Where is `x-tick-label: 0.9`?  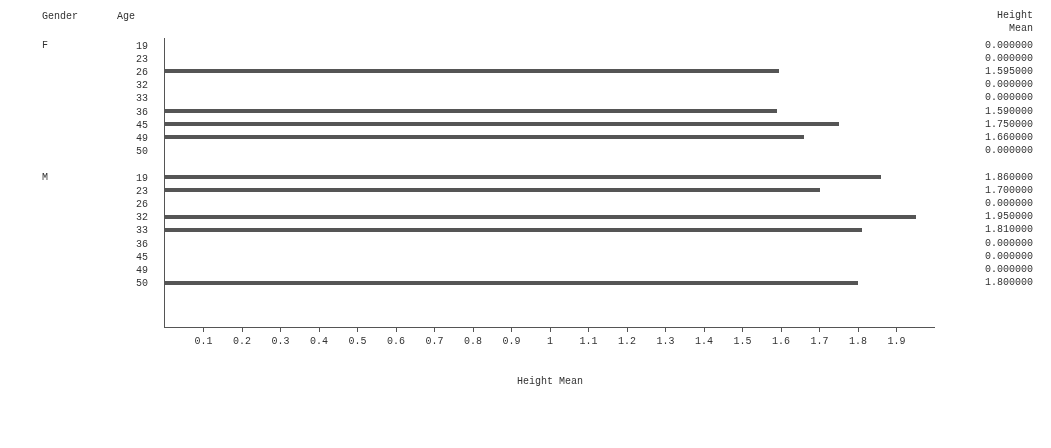
x-tick-label: 0.9 is located at coordinates (511, 341).